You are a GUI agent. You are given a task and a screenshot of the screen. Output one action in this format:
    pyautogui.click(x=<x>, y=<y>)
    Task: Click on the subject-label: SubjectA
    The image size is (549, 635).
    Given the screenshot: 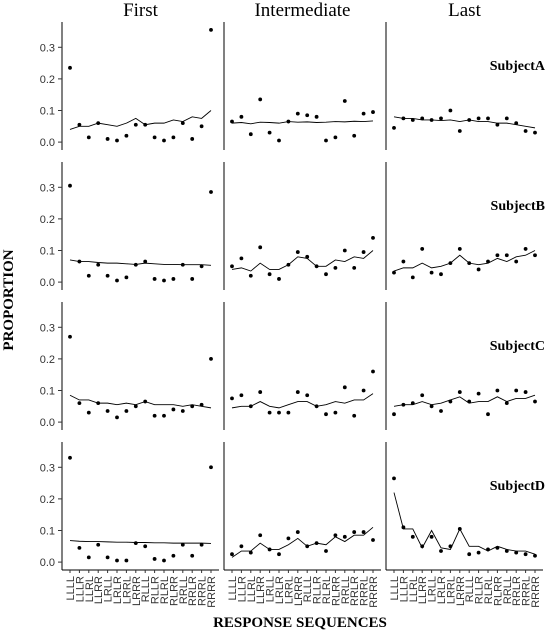 What is the action you would take?
    pyautogui.click(x=518, y=66)
    